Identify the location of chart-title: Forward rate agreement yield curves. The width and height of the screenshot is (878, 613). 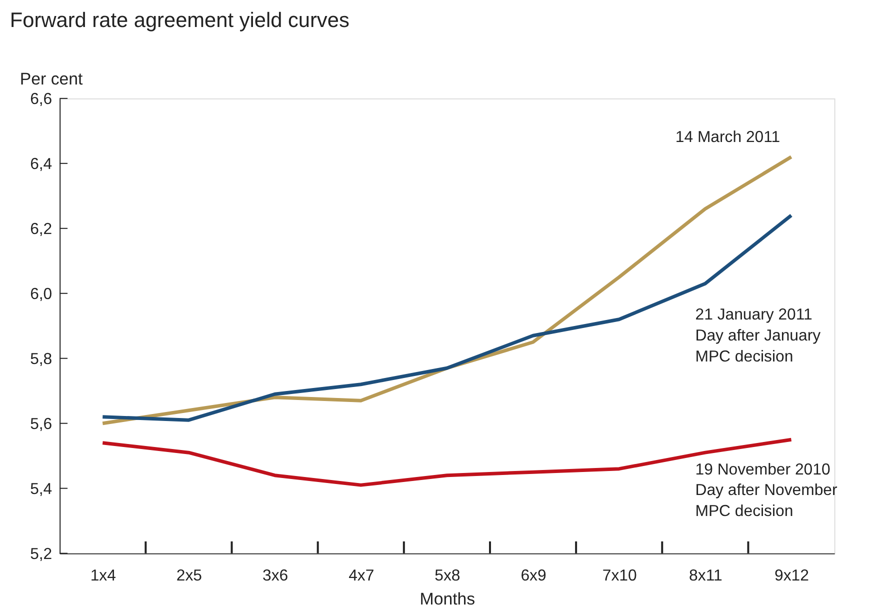
(180, 20).